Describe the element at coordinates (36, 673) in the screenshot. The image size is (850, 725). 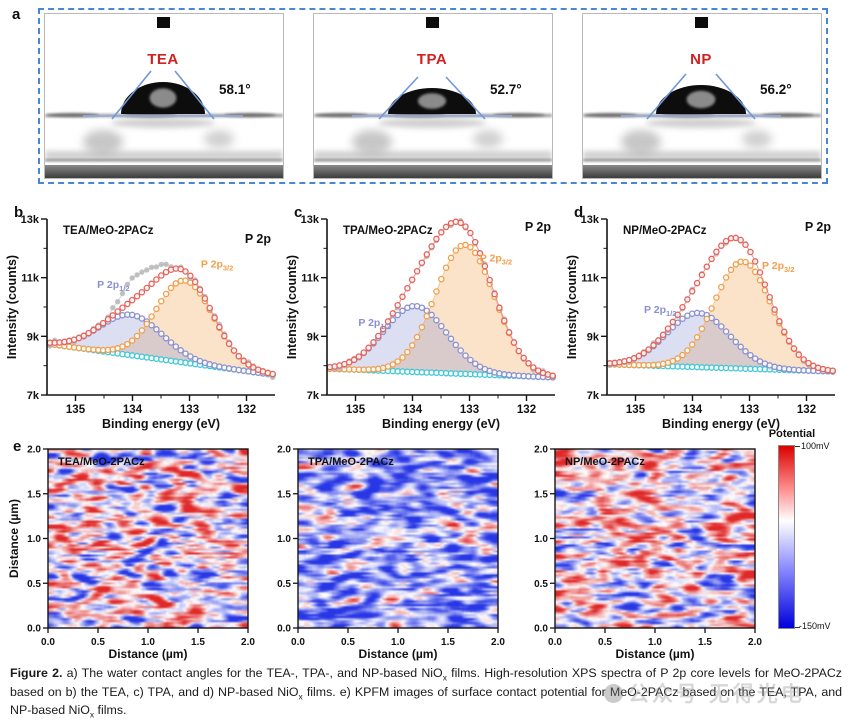
I see `caption-segment: Figure 2.` at that location.